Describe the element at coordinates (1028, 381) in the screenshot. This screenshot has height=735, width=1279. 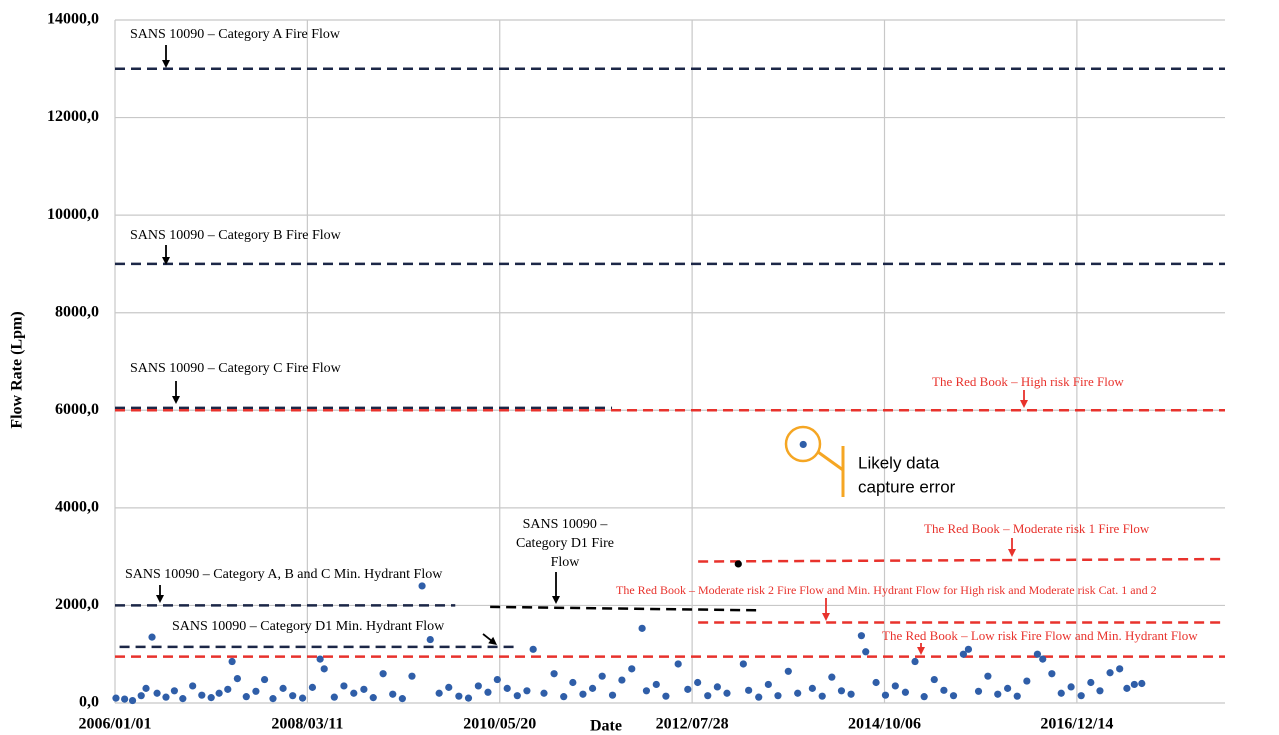
I see `annotation: The Red Book – High risk Fire Flow` at that location.